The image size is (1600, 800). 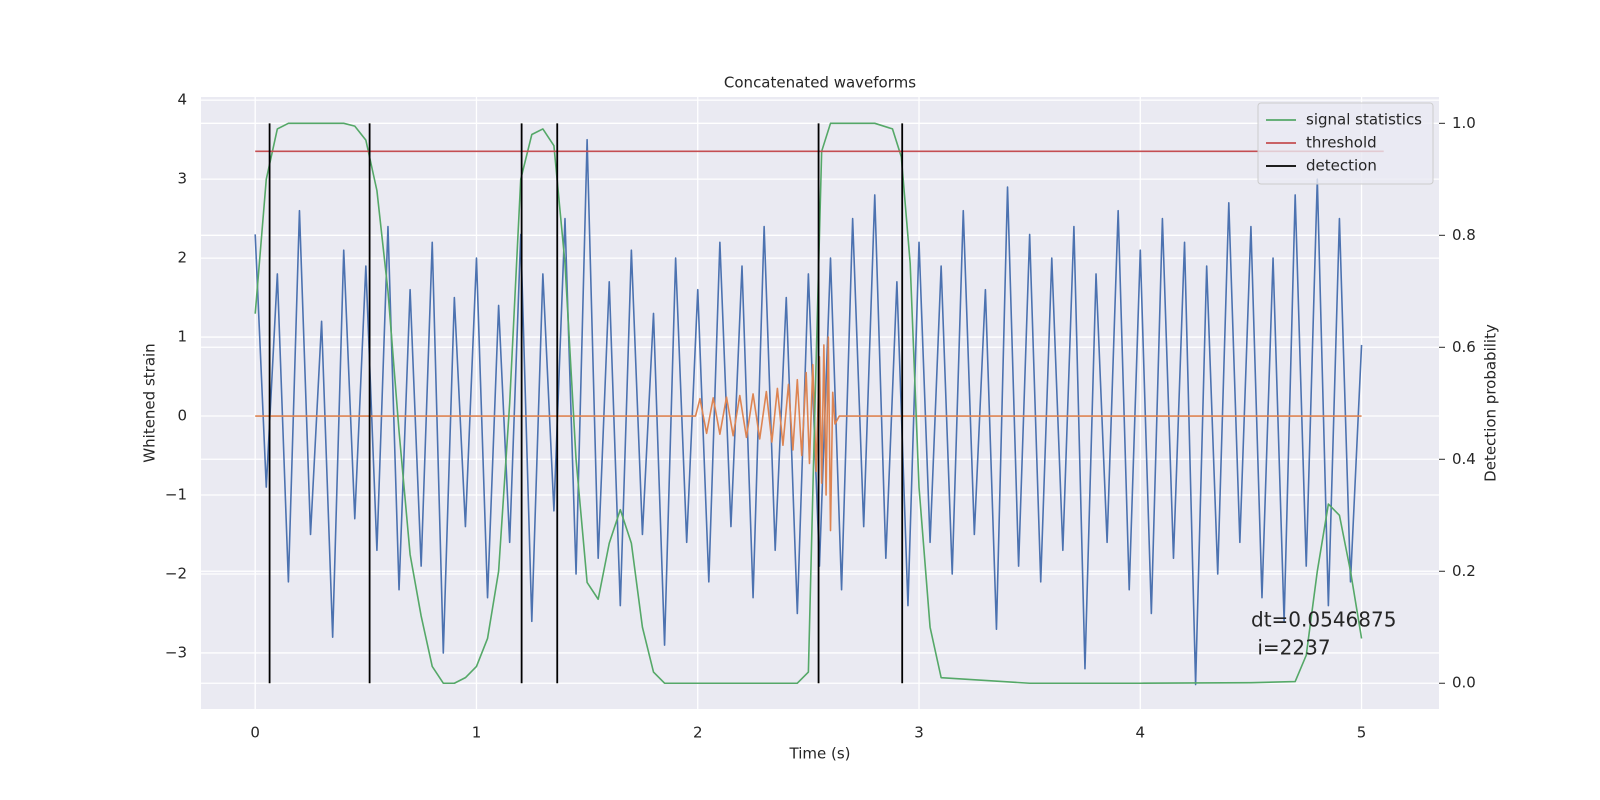 What do you see at coordinates (1364, 120) in the screenshot?
I see `legend-label: signal statistics` at bounding box center [1364, 120].